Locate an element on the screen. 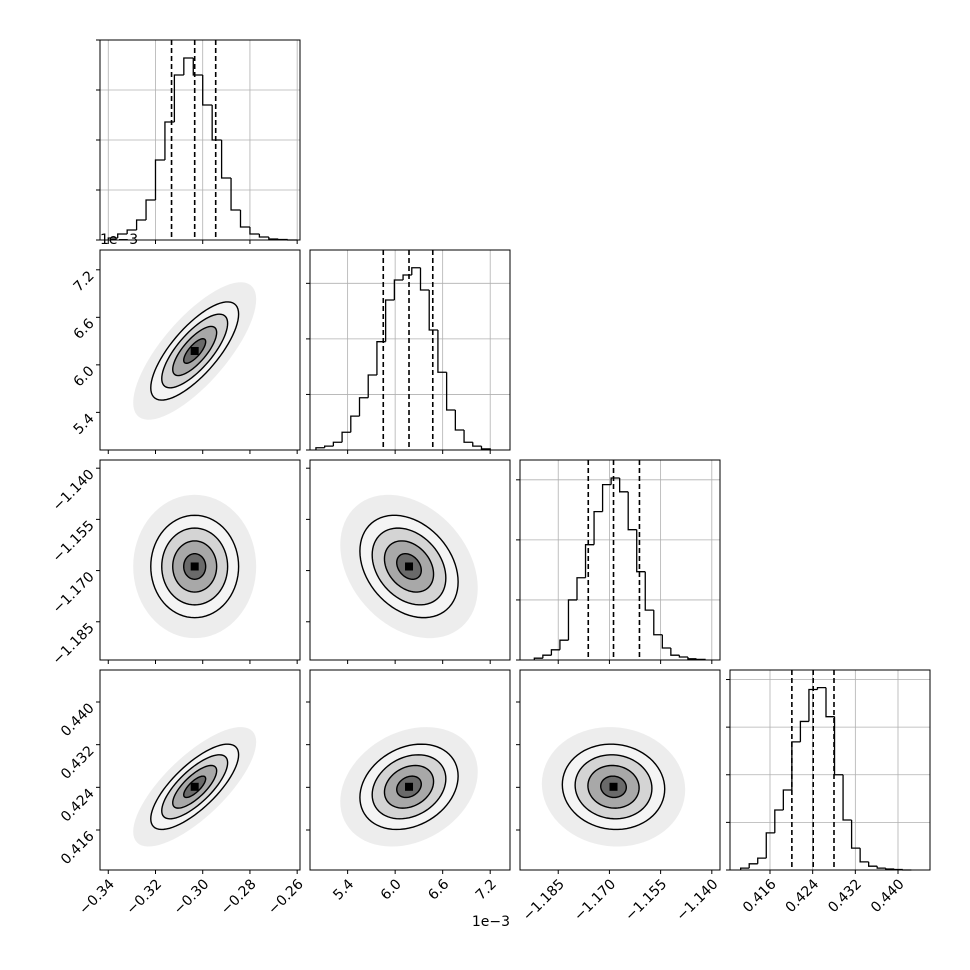 Image resolution: width=970 pixels, height=970 pixels. y-tick-label: 7.2 is located at coordinates (84, 281).